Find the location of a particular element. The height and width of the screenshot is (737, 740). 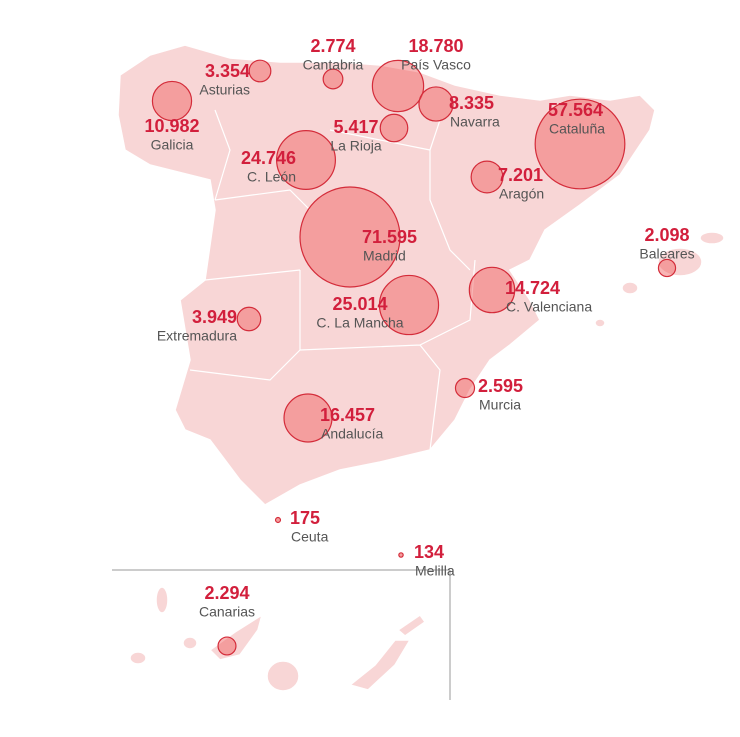

value-label: 3.354 is located at coordinates (227, 71).